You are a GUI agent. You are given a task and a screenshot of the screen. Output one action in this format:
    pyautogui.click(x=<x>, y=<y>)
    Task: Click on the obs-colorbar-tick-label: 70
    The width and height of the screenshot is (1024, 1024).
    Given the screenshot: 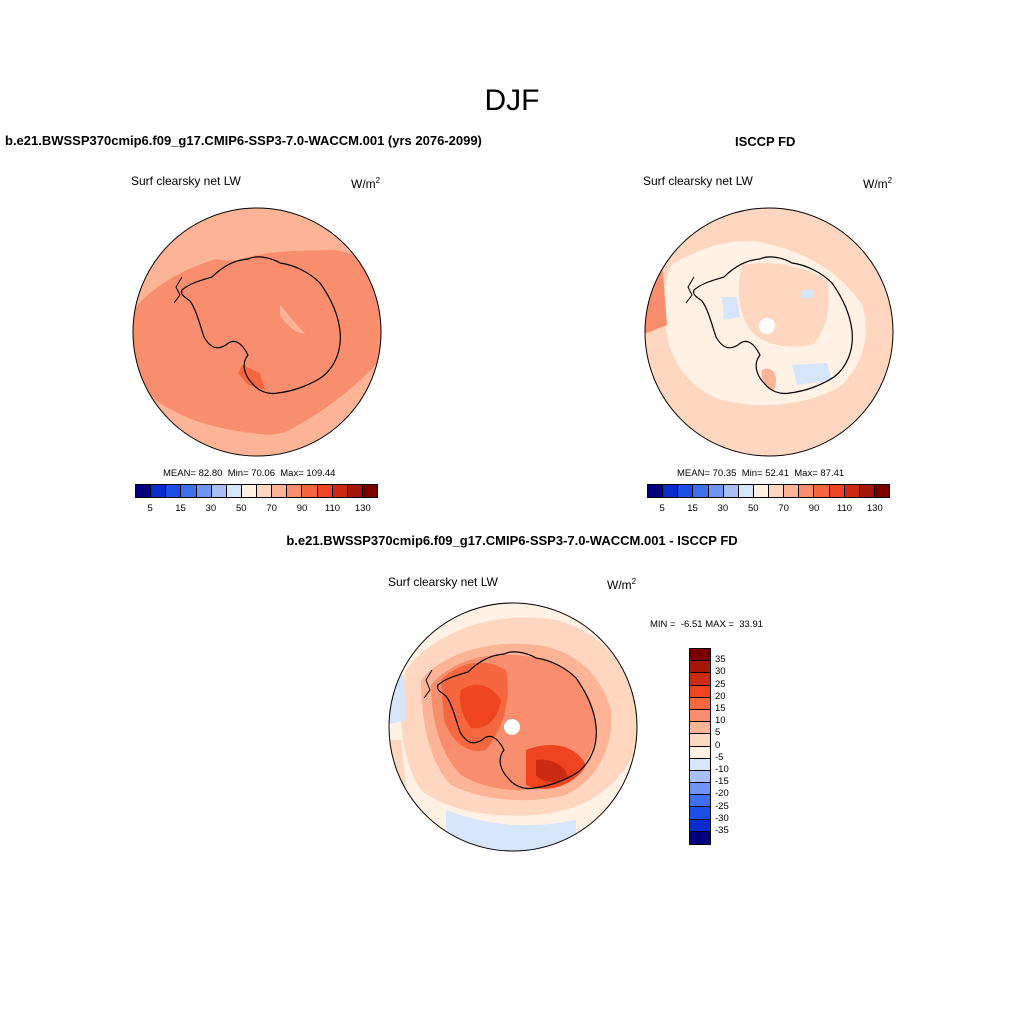 What is the action you would take?
    pyautogui.click(x=783, y=508)
    